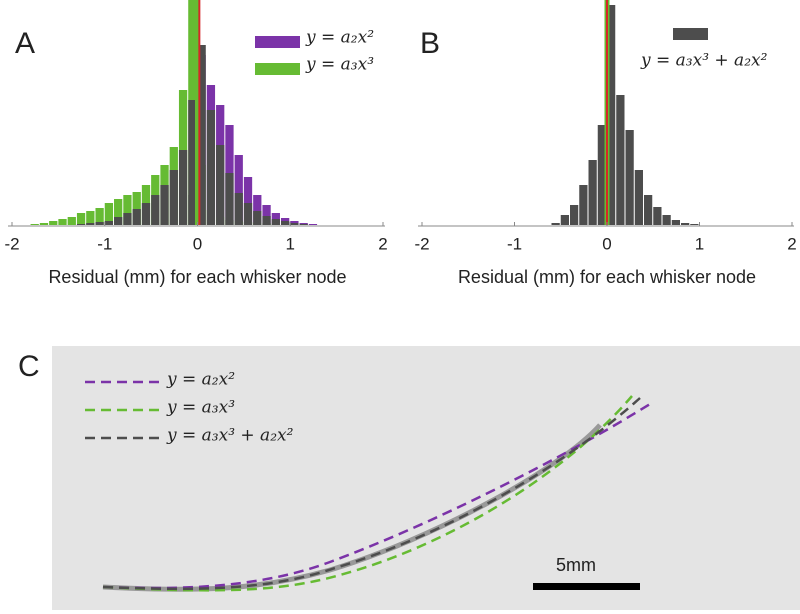  I want to click on scale-bar-label: 5mm, so click(576, 565).